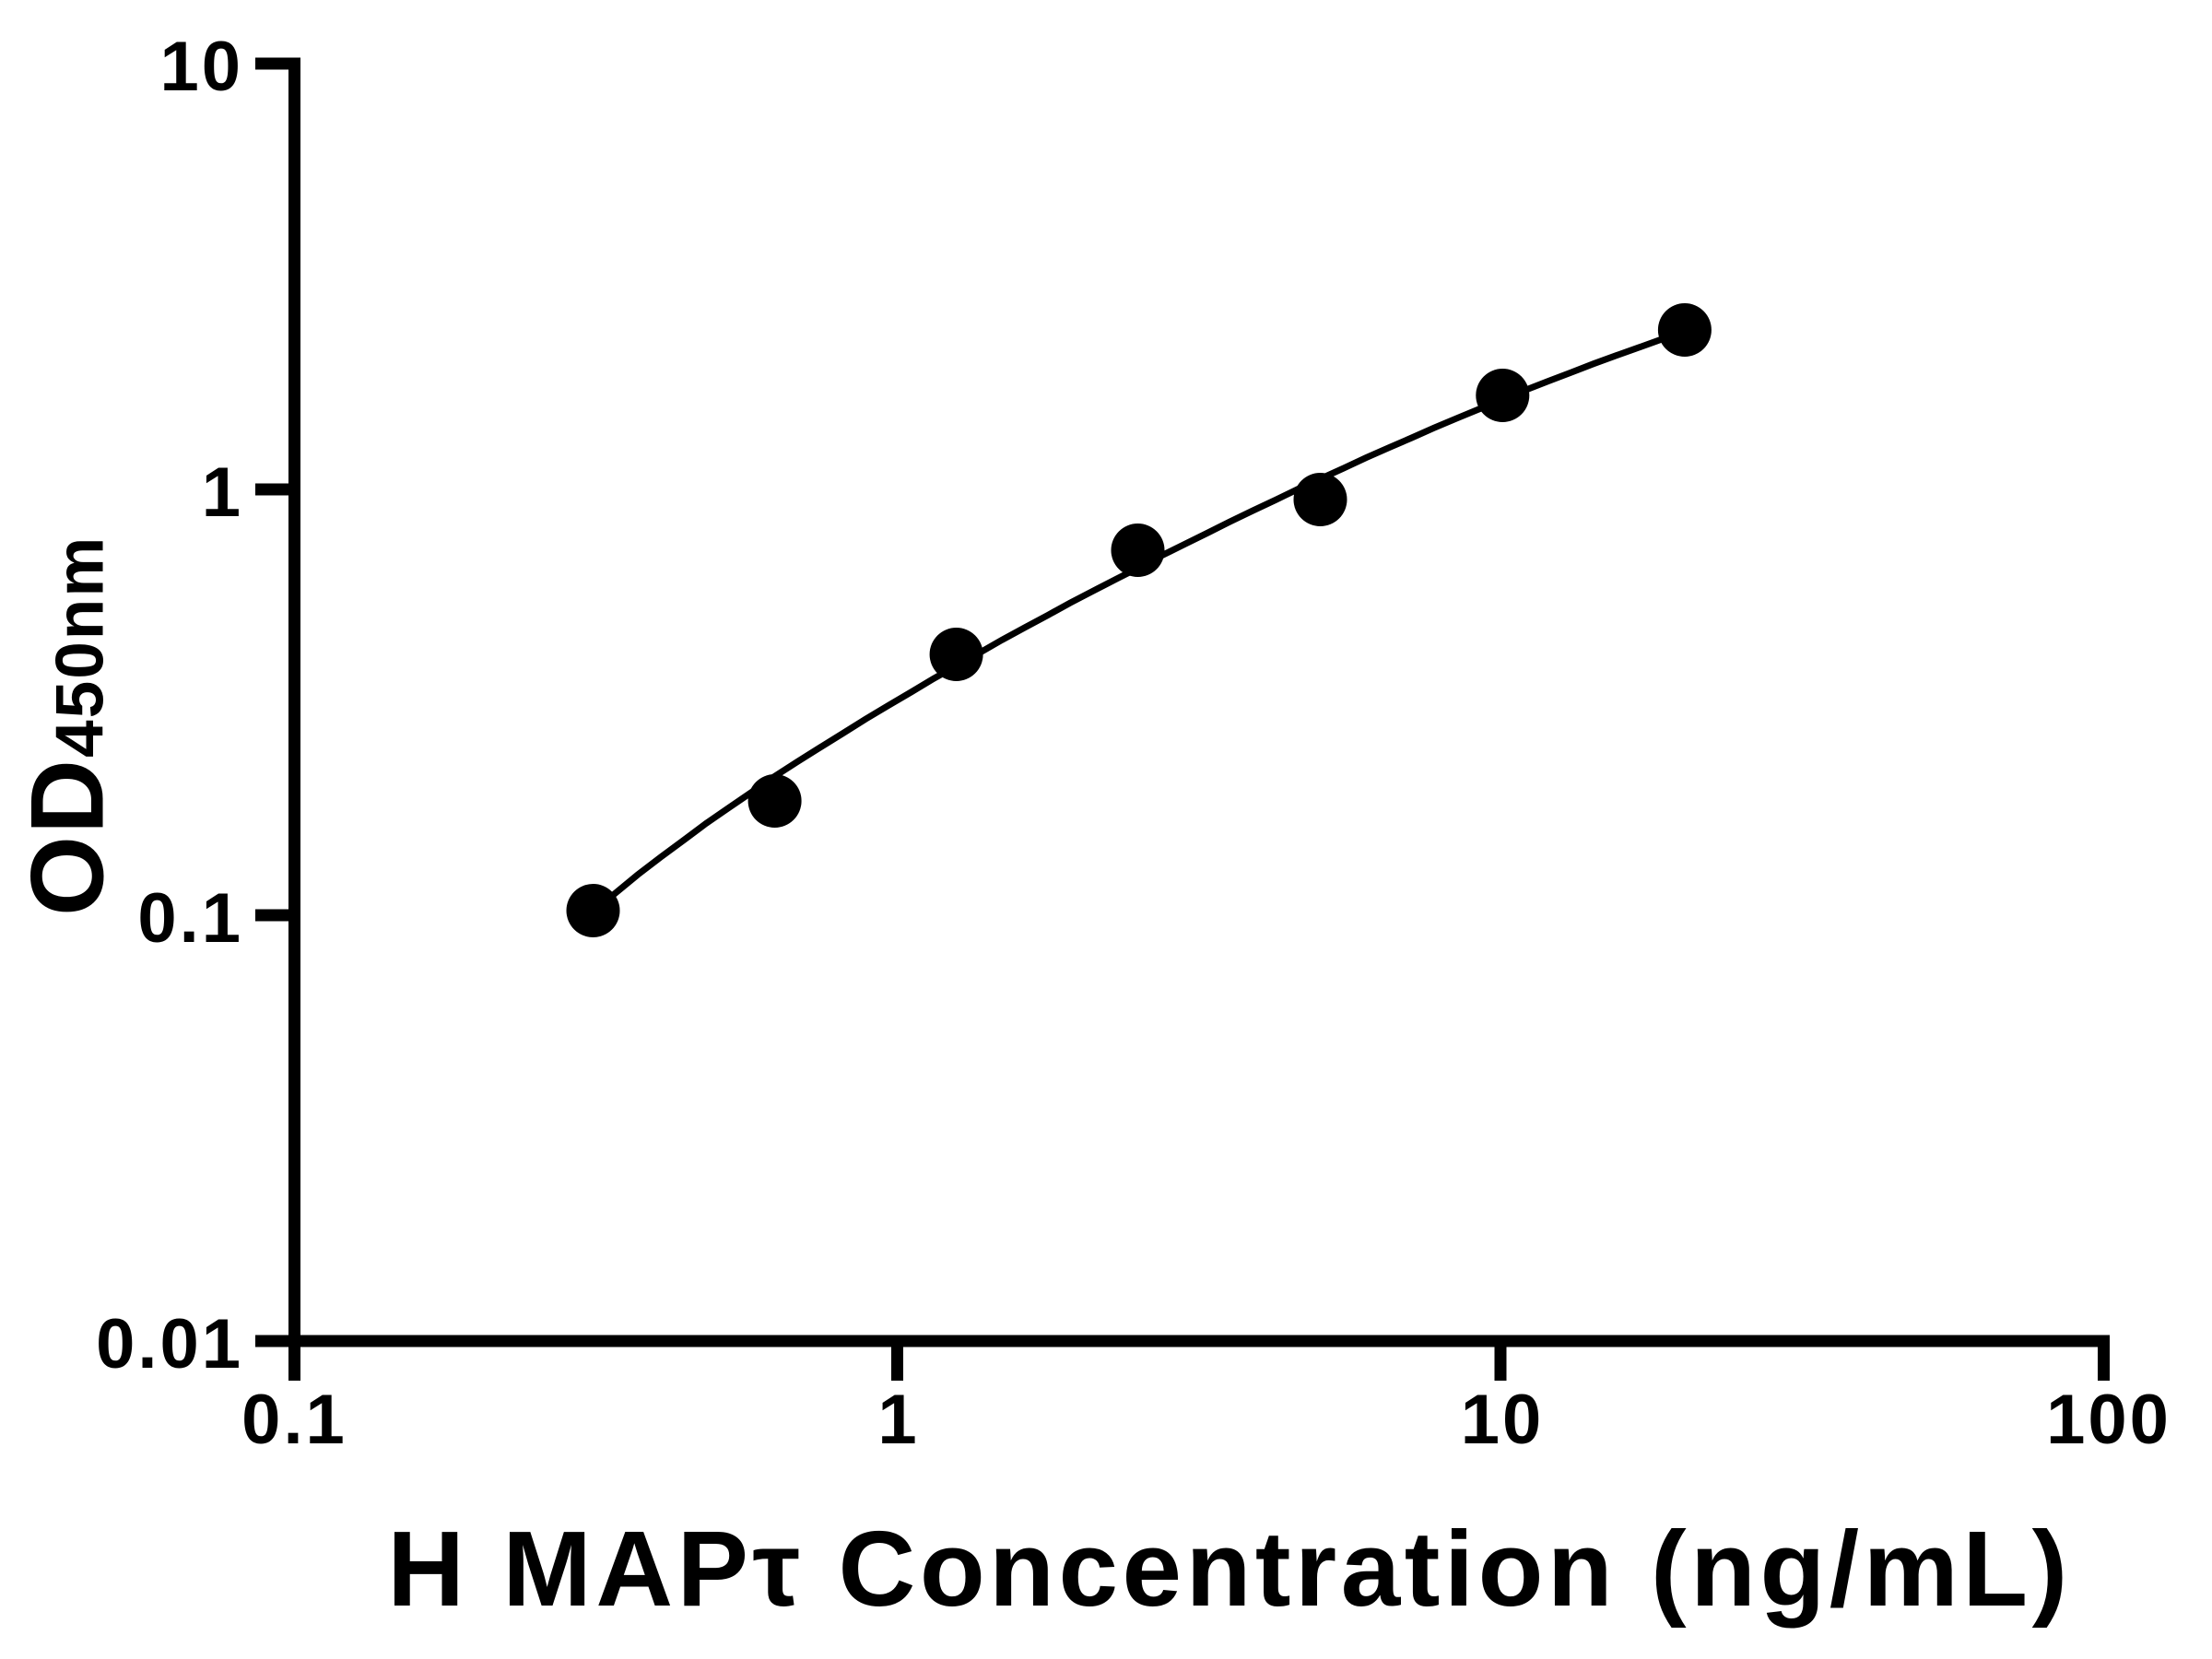 The height and width of the screenshot is (1659, 2212). Describe the element at coordinates (169, 1344) in the screenshot. I see `svg-text: 0.01` at that location.